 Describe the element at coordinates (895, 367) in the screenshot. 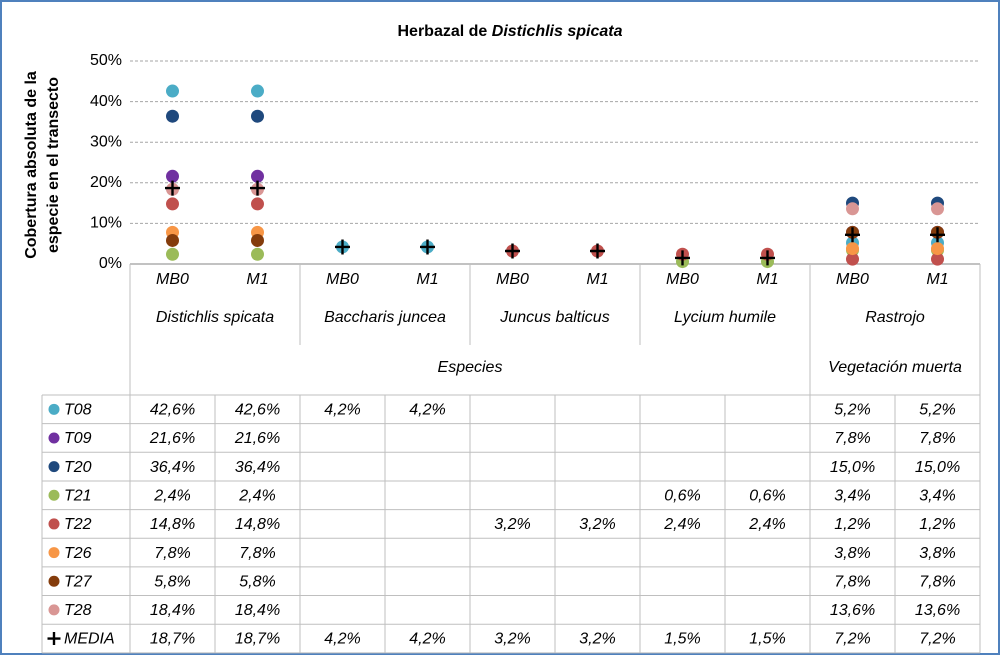

I see `supergroup-label: Vegetación muerta` at that location.